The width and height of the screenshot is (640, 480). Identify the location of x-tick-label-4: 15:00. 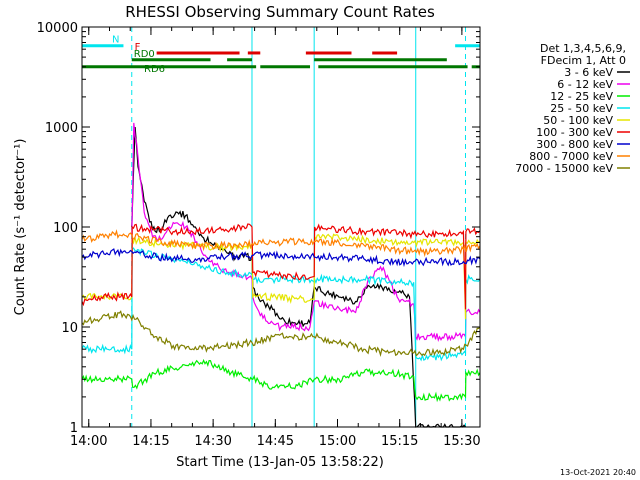
(337, 441).